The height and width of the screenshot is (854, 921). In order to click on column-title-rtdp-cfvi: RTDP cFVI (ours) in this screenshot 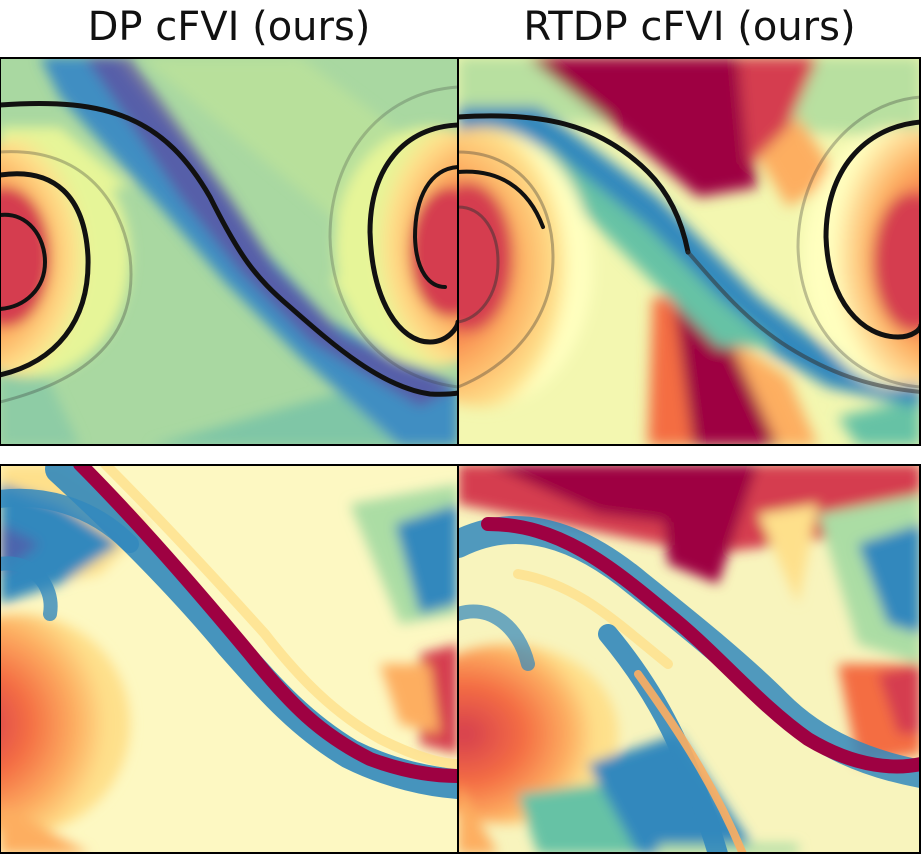, I will do `click(689, 27)`.